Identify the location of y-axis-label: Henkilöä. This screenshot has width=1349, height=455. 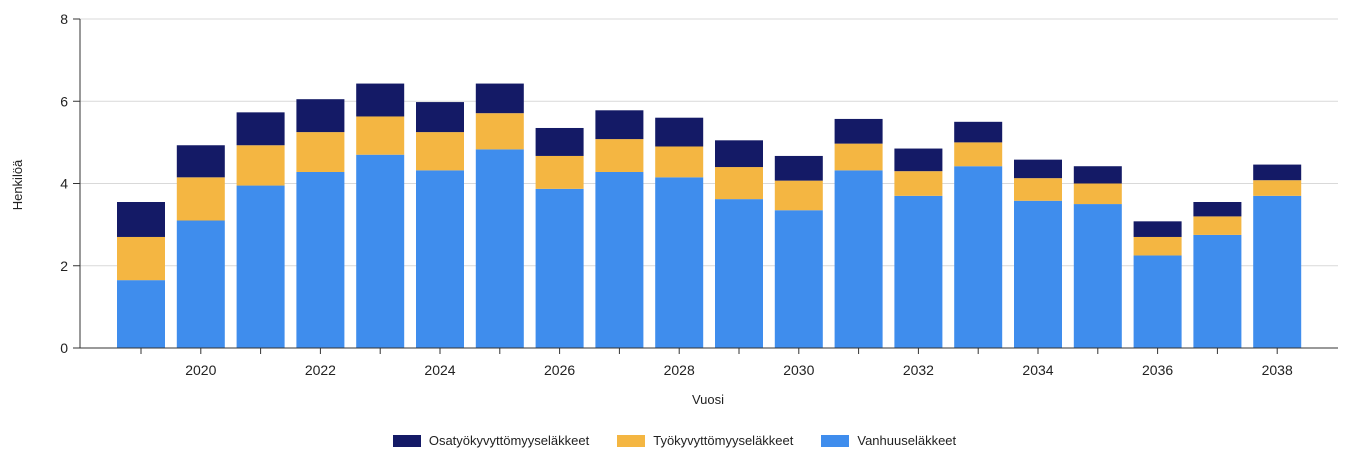
(17, 184).